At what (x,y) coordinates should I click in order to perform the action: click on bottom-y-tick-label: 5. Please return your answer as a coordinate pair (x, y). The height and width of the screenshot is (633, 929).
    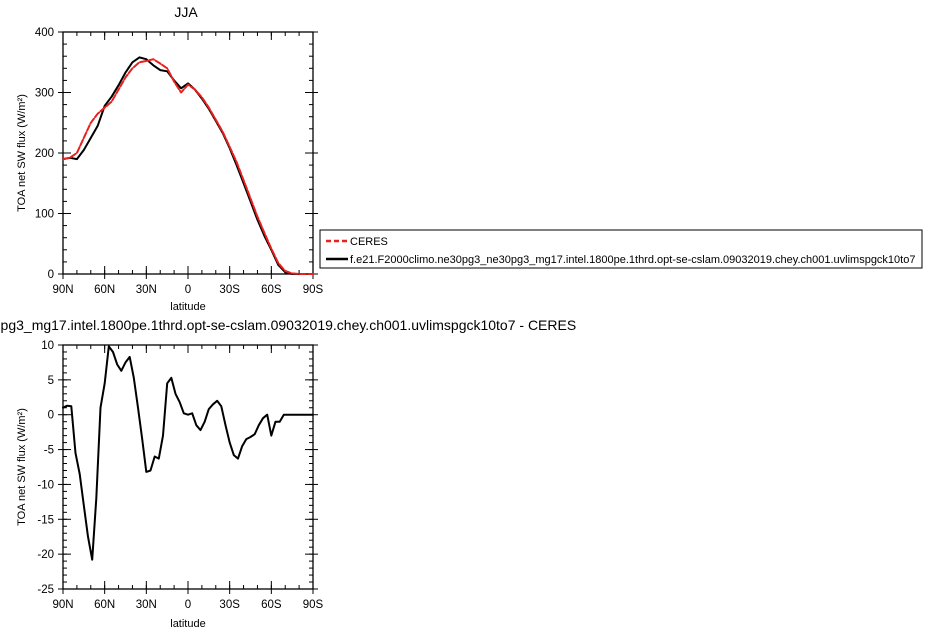
    Looking at the image, I should click on (51, 381).